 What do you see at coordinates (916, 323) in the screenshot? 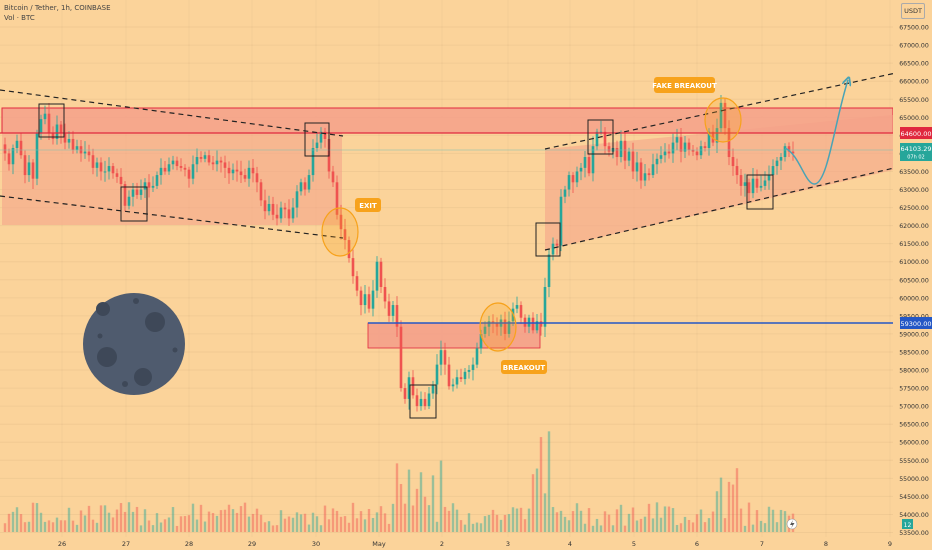
I see `price-badge-support: 59300.00` at bounding box center [916, 323].